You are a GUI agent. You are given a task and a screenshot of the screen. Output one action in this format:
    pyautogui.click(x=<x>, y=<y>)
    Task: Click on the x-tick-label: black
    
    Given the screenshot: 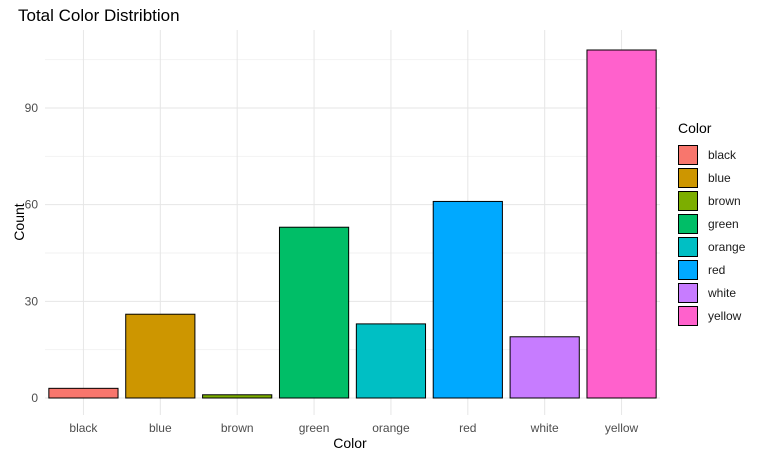 What is the action you would take?
    pyautogui.click(x=83, y=428)
    